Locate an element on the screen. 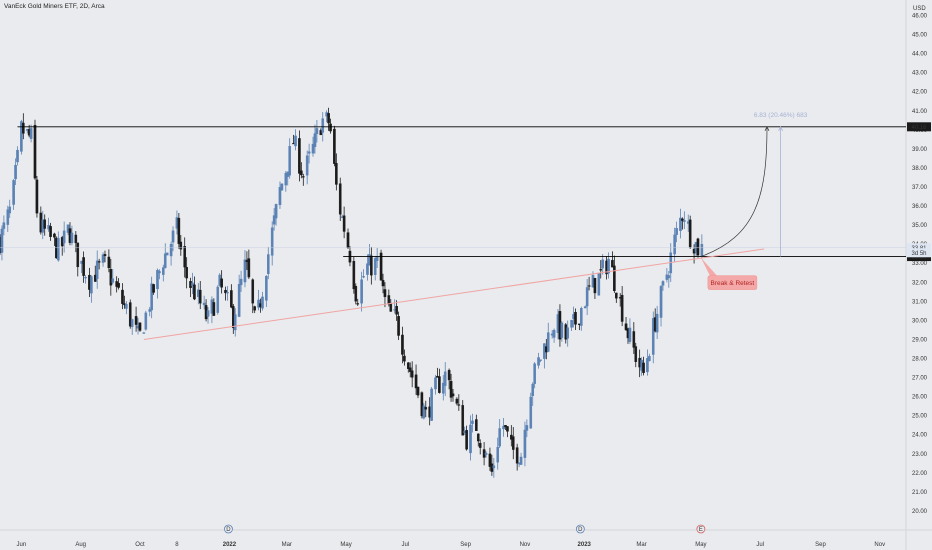 This screenshot has width=932, height=550. x-tick-label: 2023 is located at coordinates (585, 545).